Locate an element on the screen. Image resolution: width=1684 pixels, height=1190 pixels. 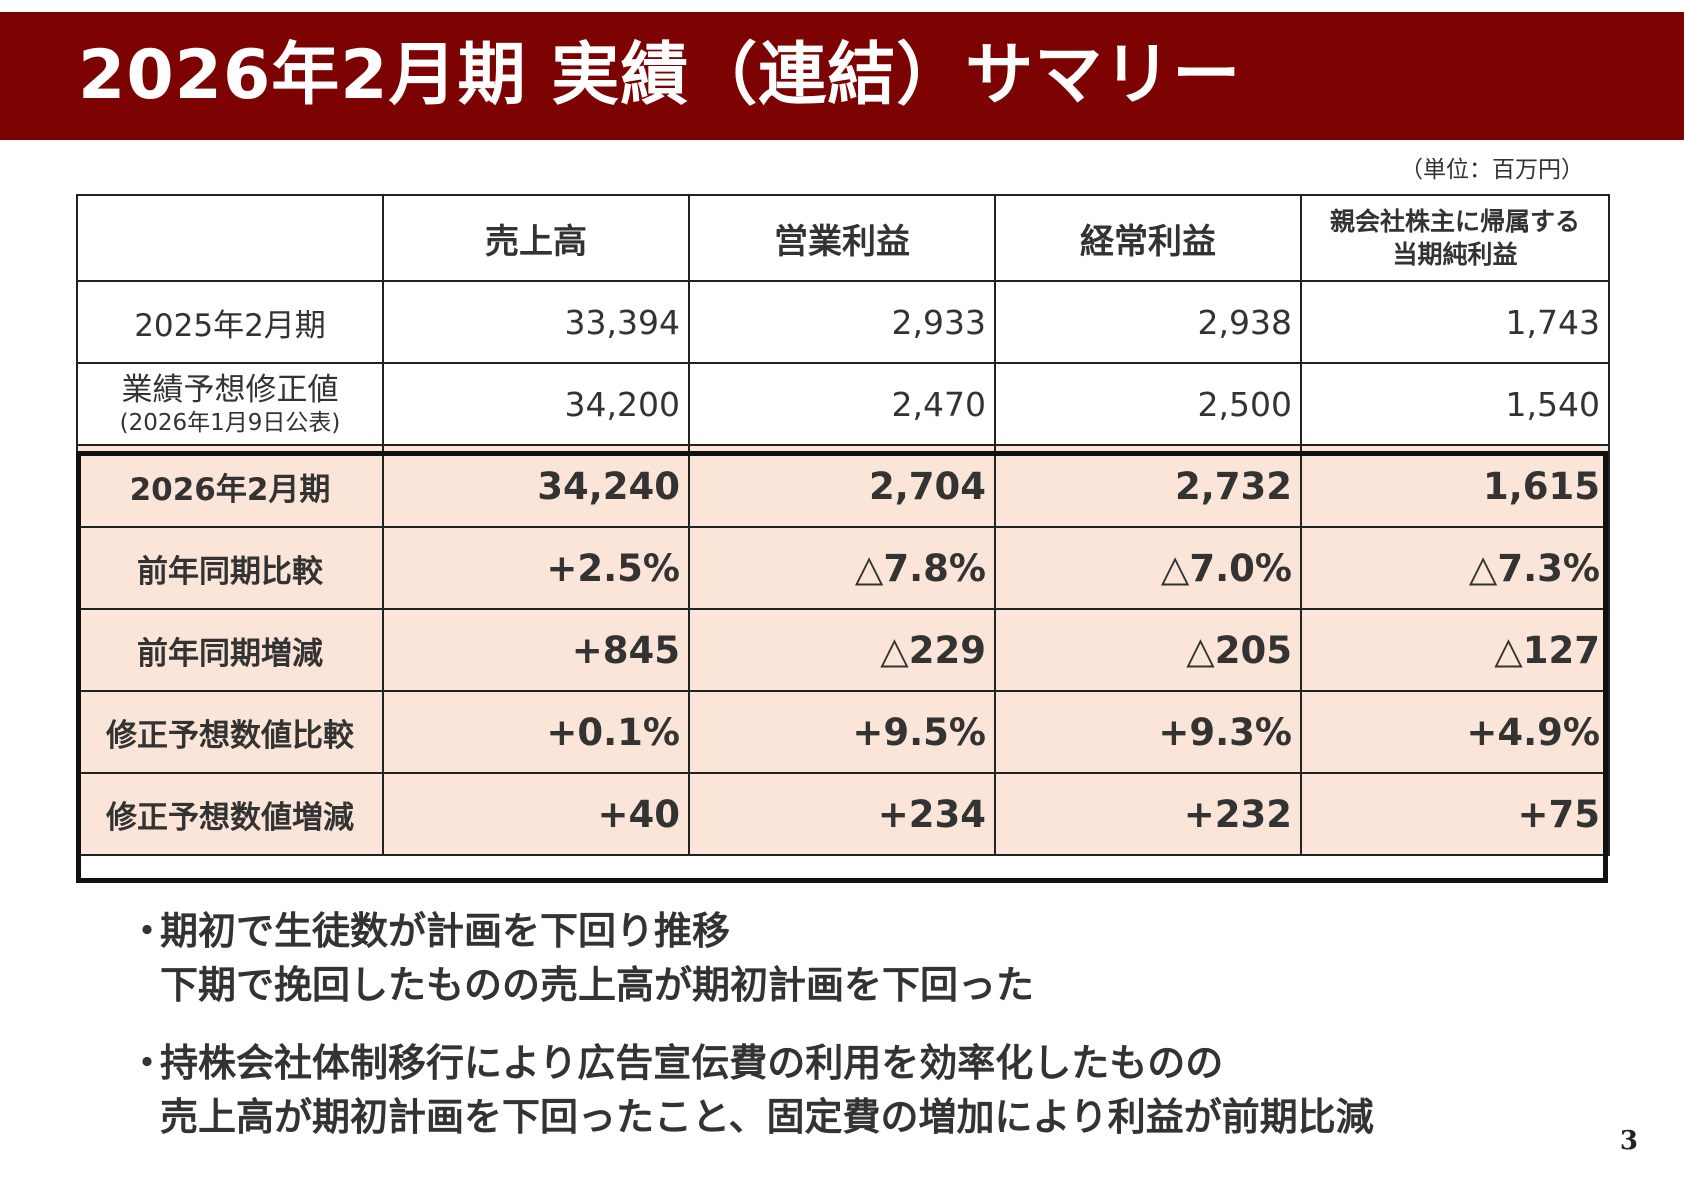
table-header-row: 売上高 営業利益 経常利益 親会社株主に帰属する 当期純利益 is located at coordinates (843, 238).